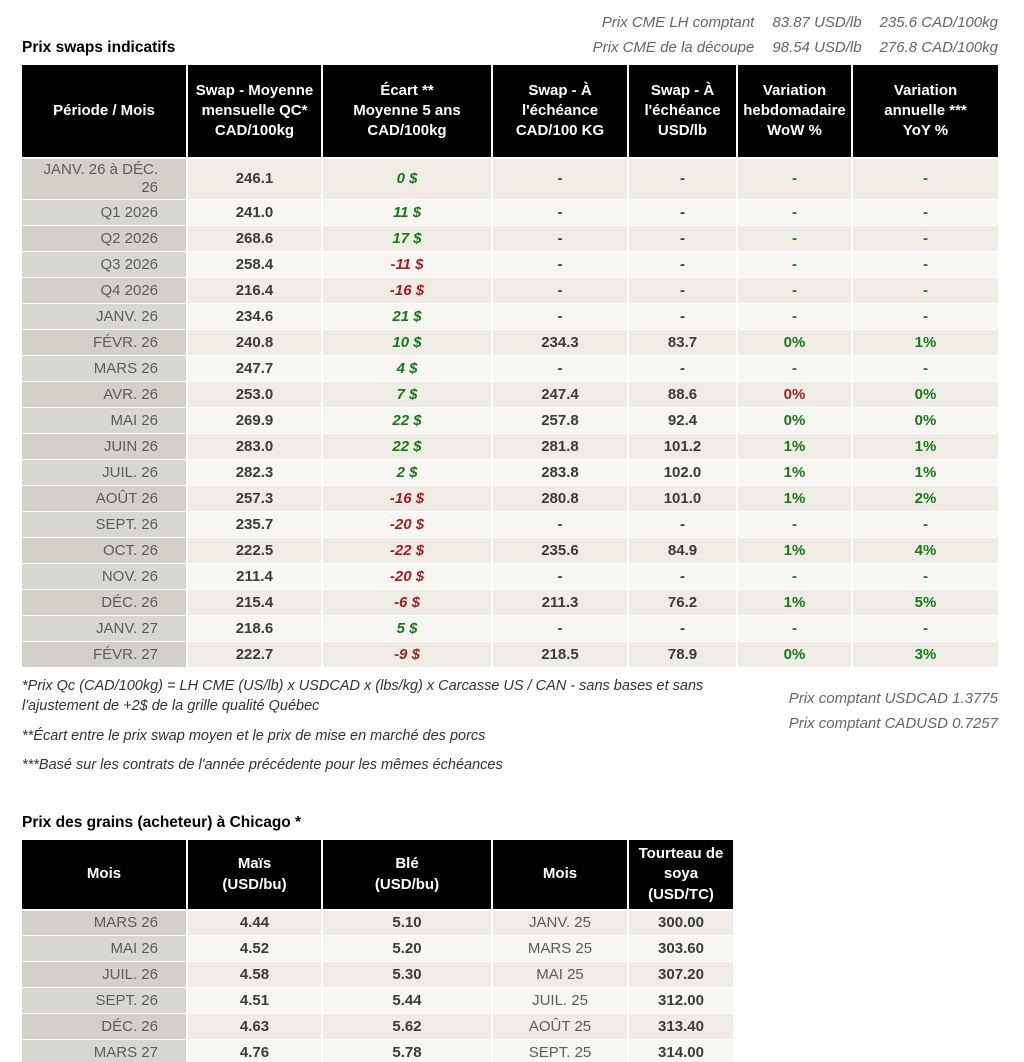 The image size is (1024, 1062). What do you see at coordinates (560, 446) in the screenshot?
I see `swap-due-cad-cell: 281.8` at bounding box center [560, 446].